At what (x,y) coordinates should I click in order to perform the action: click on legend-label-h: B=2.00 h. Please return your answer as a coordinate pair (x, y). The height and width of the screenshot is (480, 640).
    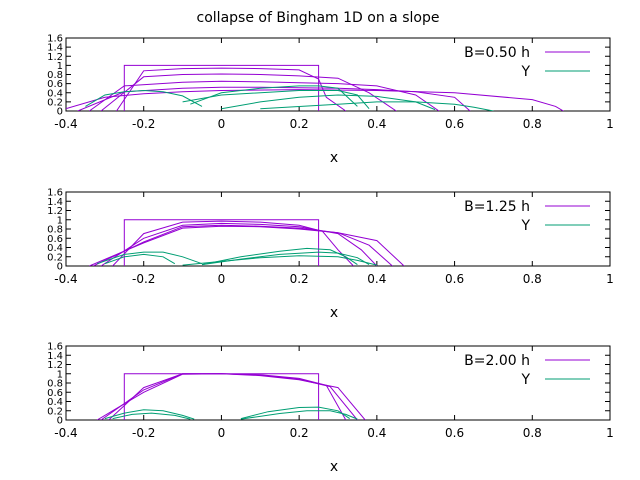
    Looking at the image, I should click on (497, 361).